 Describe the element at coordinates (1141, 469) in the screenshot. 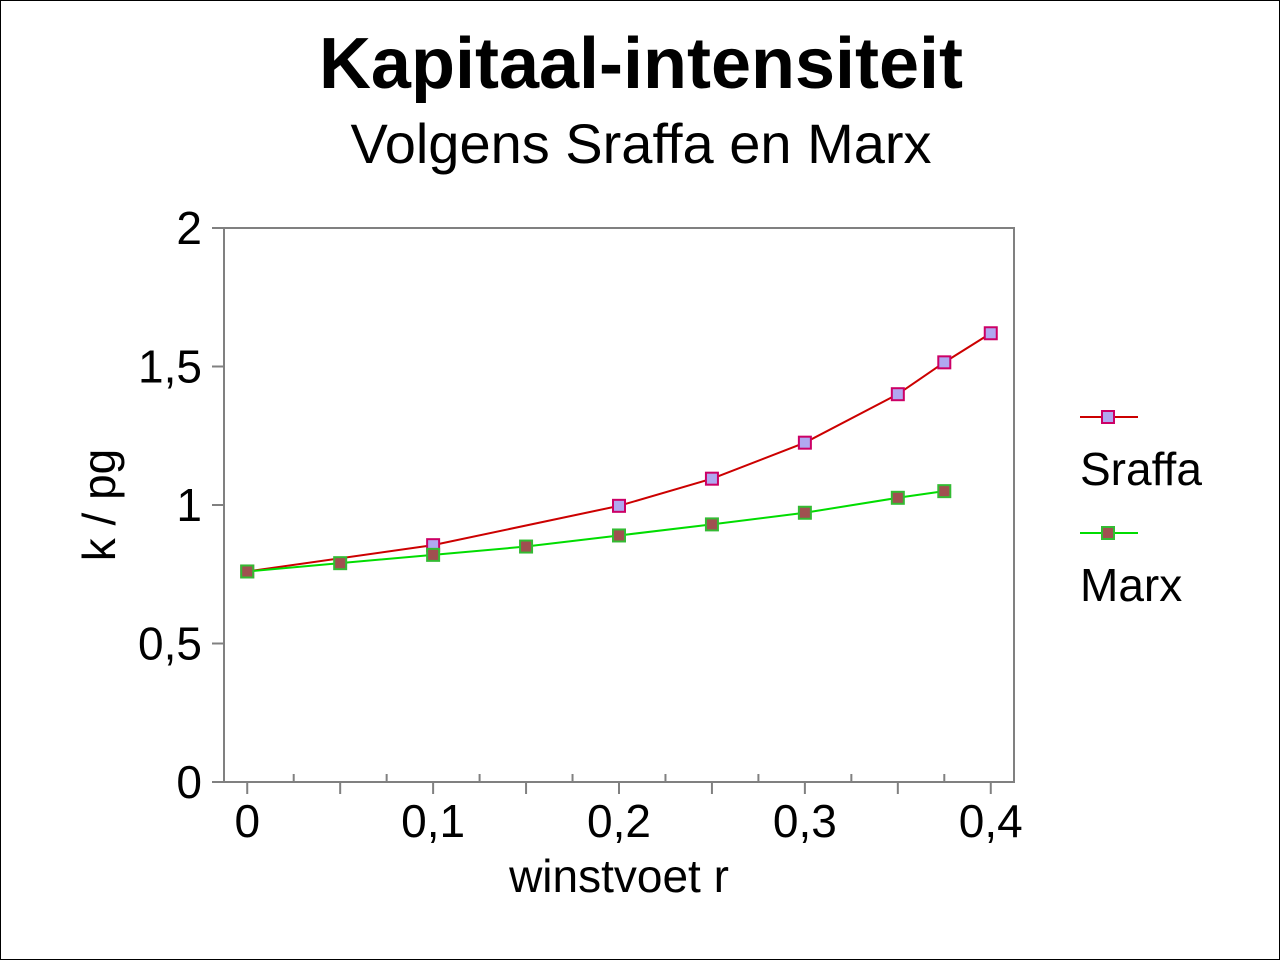

I see `legend-label-sraffa: Sraffa` at that location.